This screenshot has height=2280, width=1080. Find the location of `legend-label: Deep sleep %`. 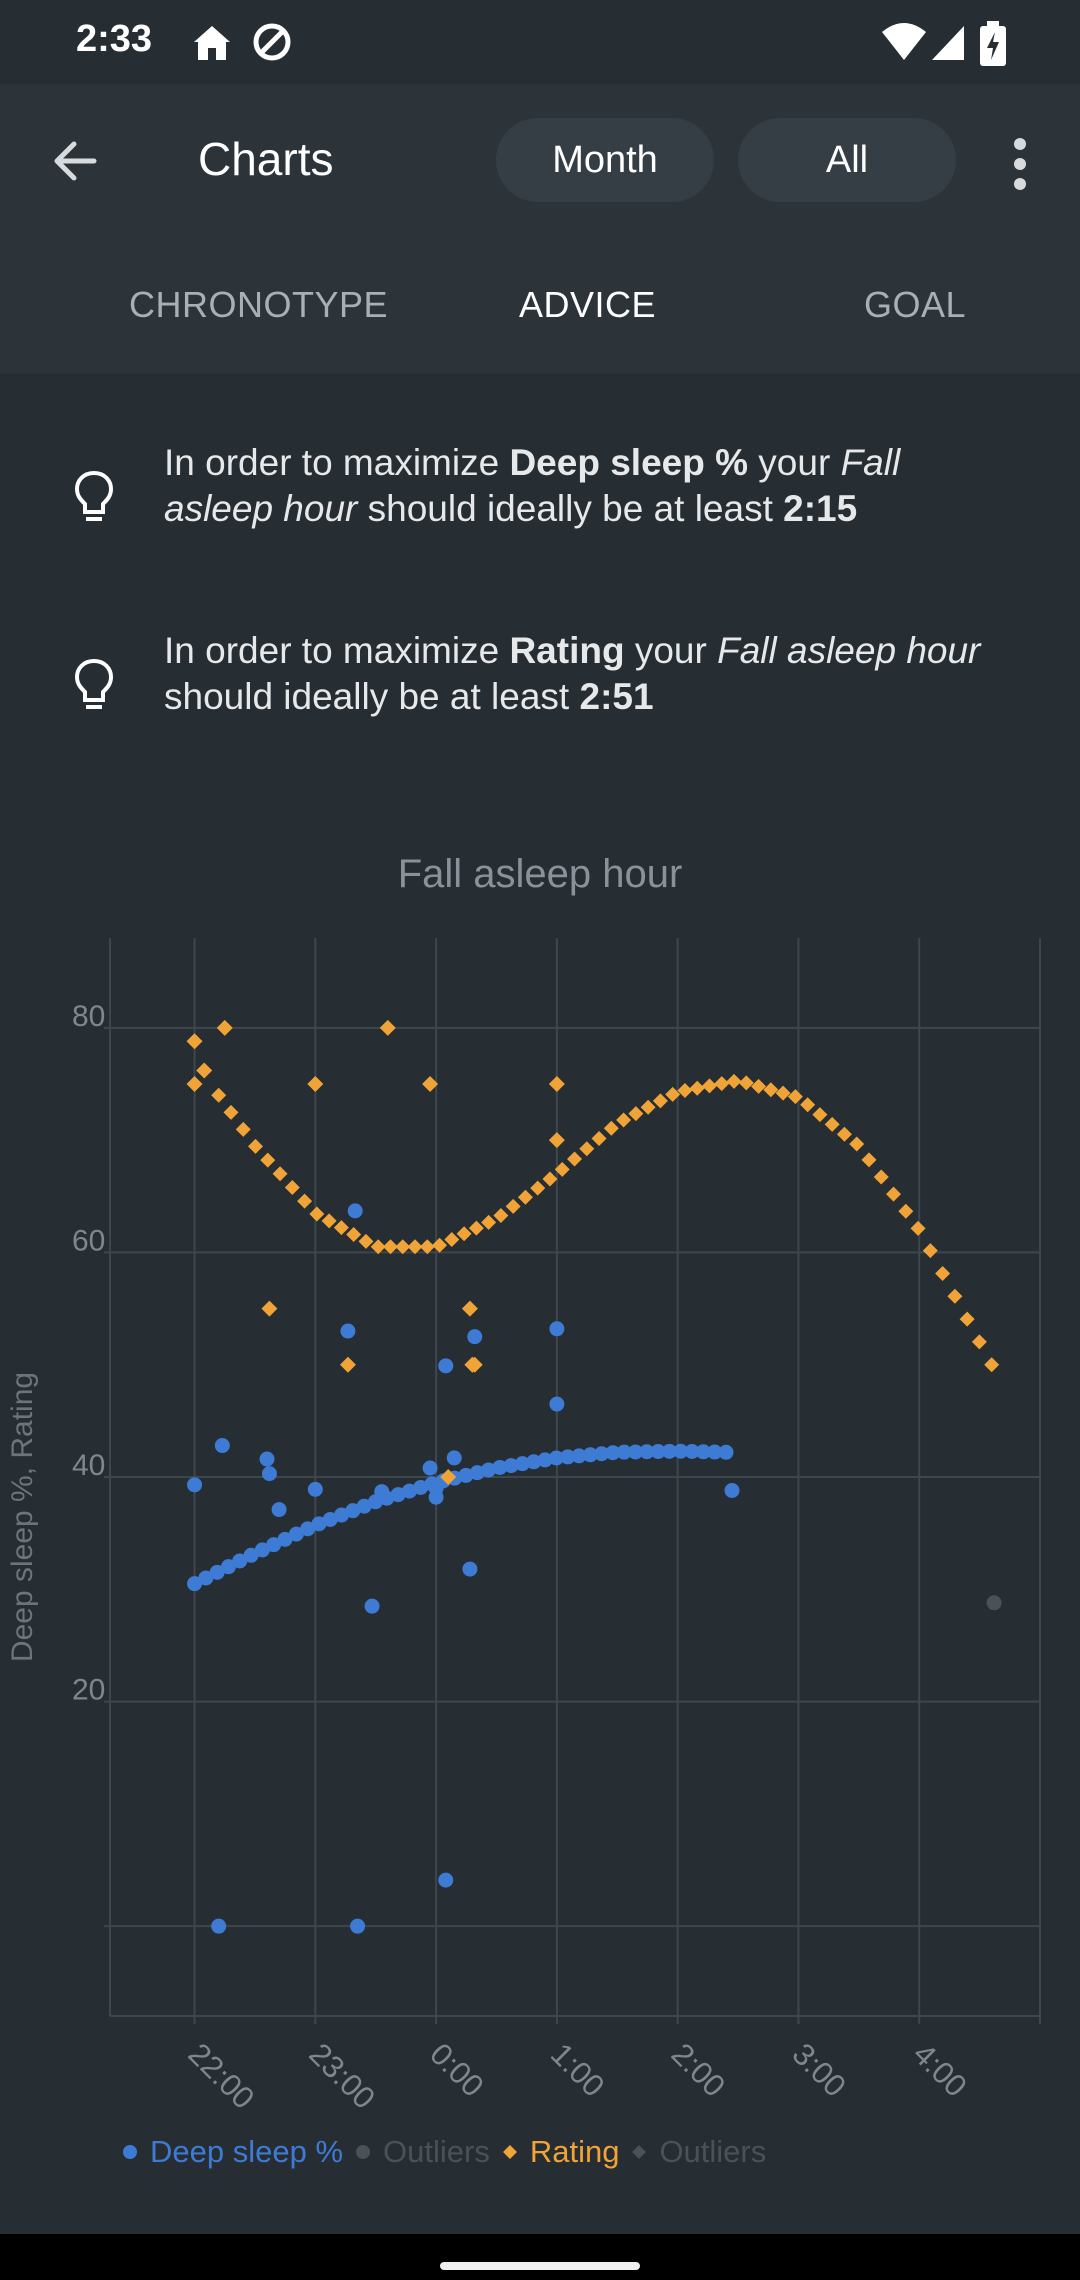

legend-label: Deep sleep % is located at coordinates (247, 2151).